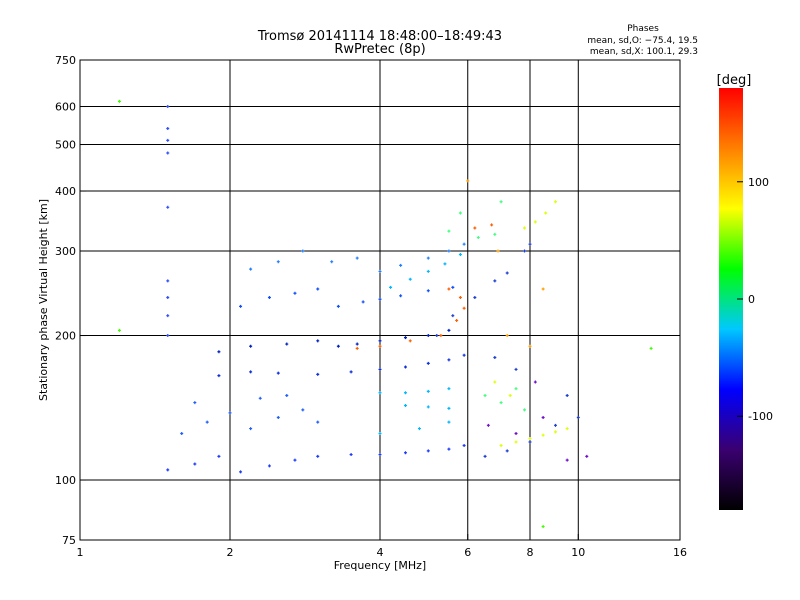 Image resolution: width=800 pixels, height=600 pixels. Describe the element at coordinates (380, 552) in the screenshot. I see `x-tick-label: 4` at that location.